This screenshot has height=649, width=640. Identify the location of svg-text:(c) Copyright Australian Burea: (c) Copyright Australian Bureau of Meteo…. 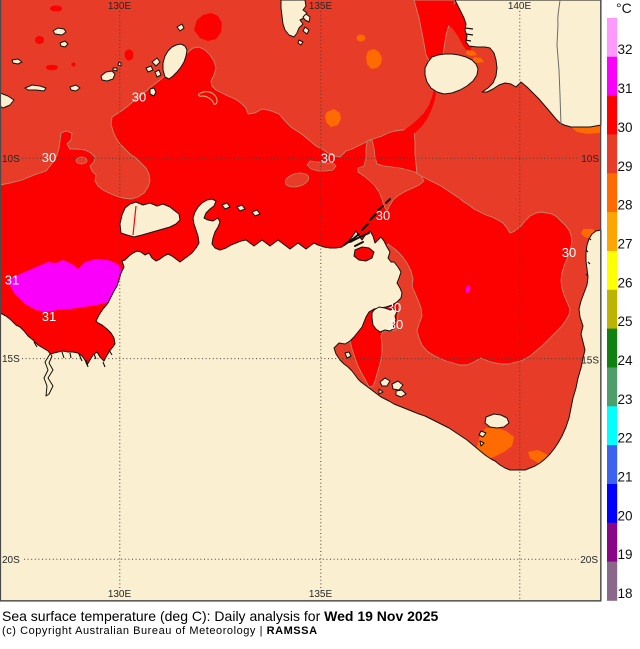
(160, 631).